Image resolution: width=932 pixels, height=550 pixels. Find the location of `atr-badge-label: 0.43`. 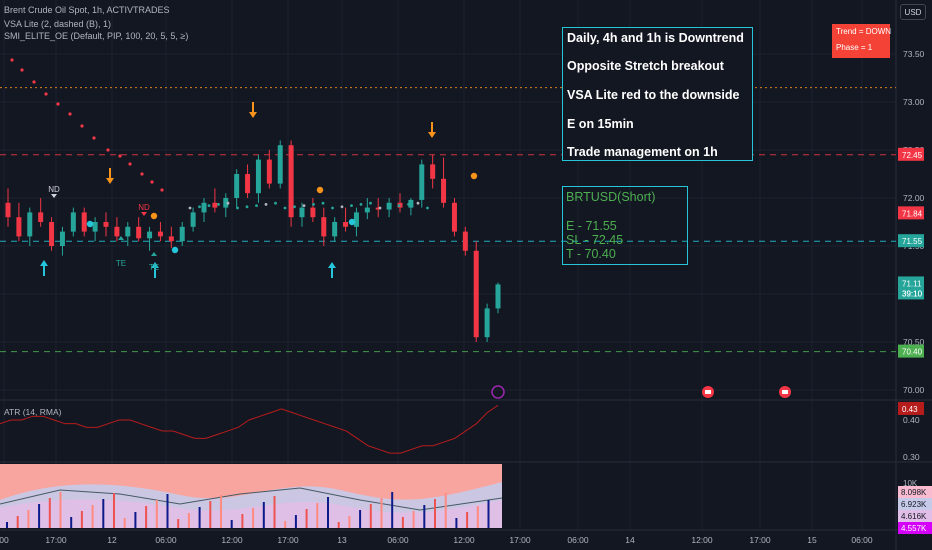

atr-badge-label: 0.43 is located at coordinates (910, 409).